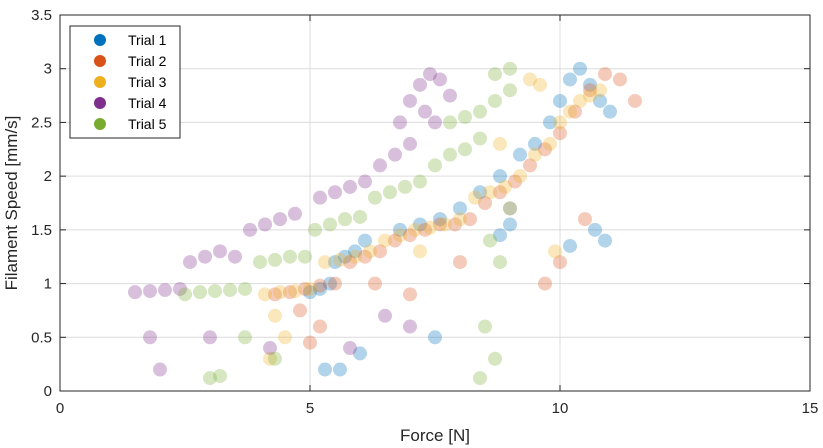 The width and height of the screenshot is (823, 448). I want to click on y-tick-label: 1.5, so click(41, 230).